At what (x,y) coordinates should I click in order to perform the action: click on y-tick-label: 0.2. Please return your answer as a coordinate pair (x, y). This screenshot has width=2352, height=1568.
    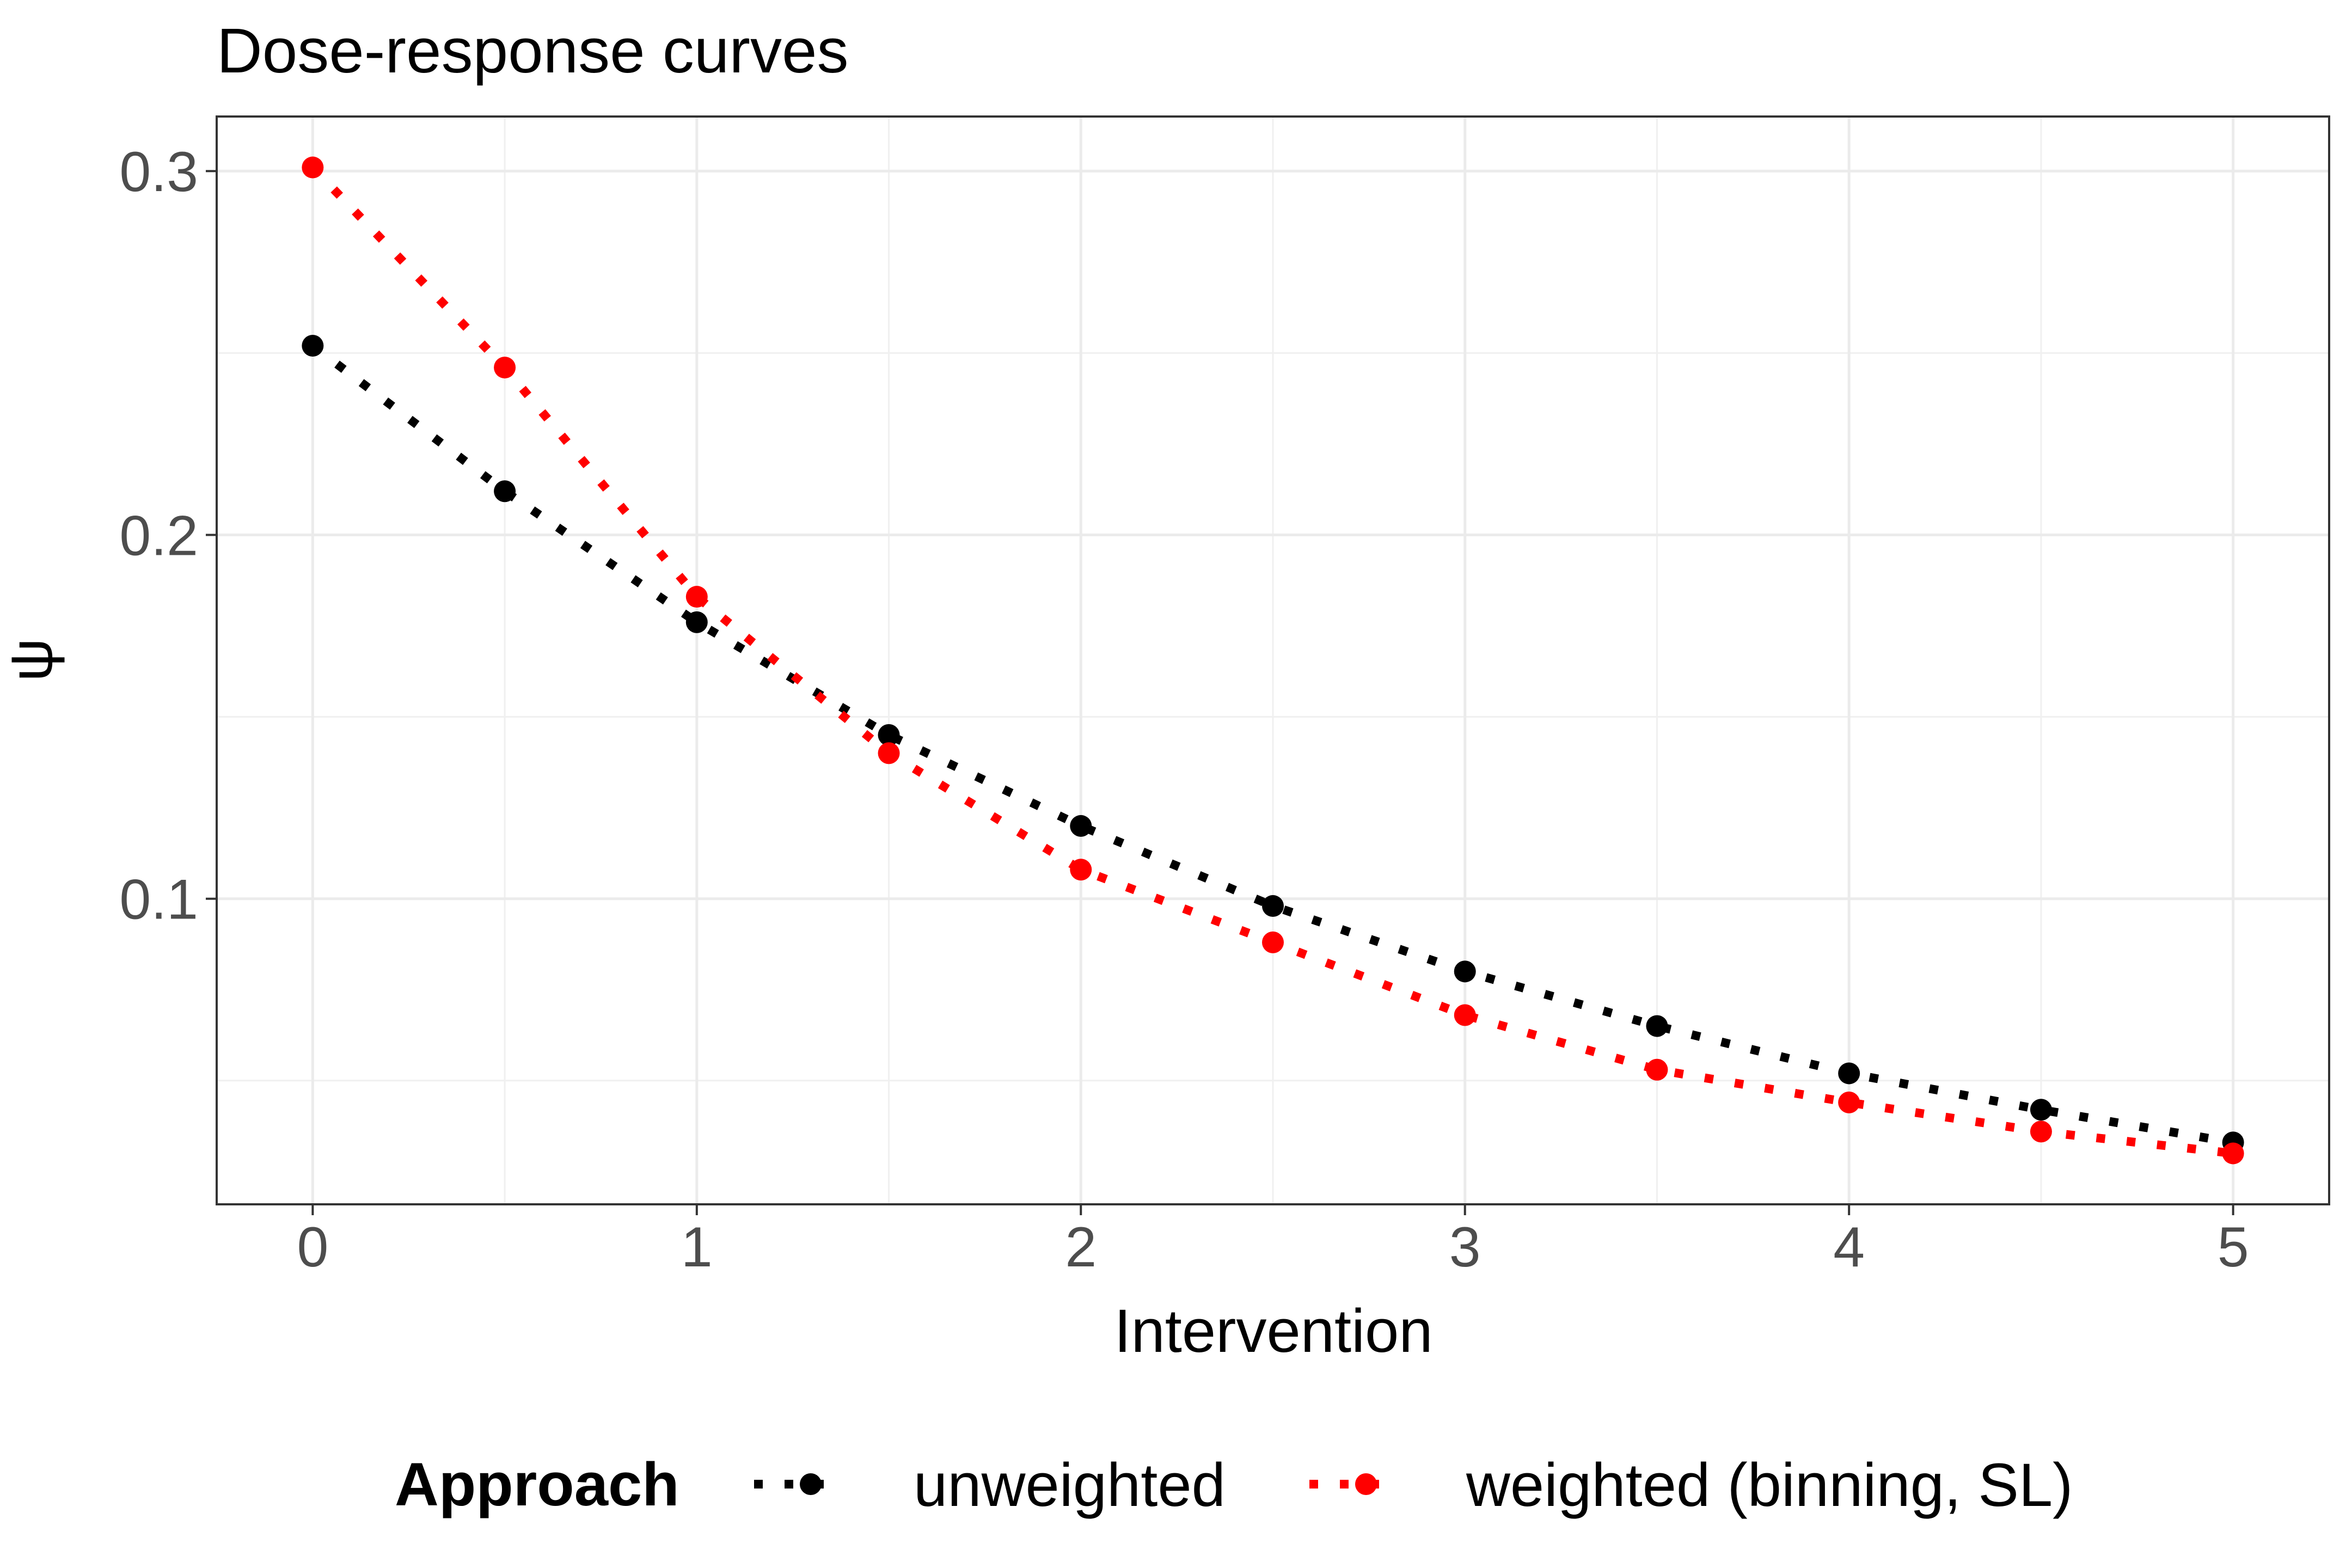
    Looking at the image, I should click on (158, 535).